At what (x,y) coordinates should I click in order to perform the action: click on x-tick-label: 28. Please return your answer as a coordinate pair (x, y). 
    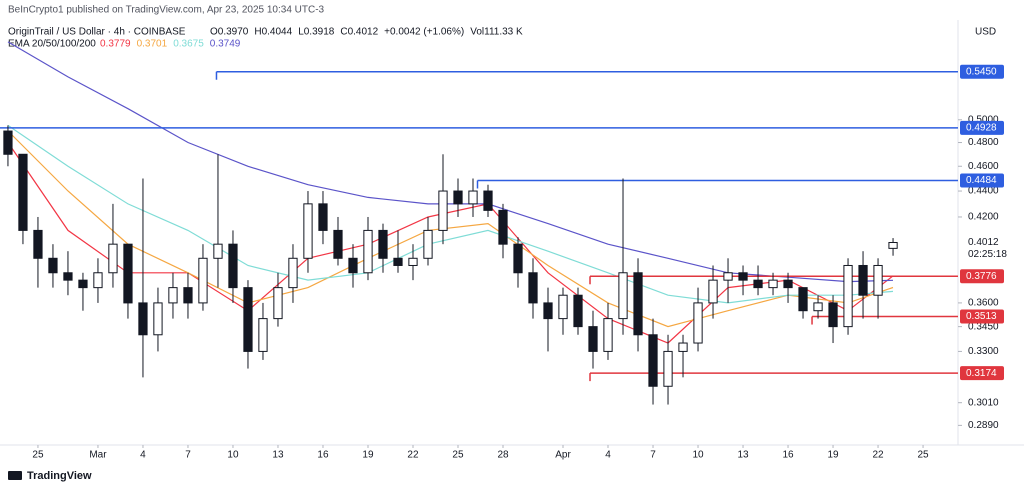
    Looking at the image, I should click on (503, 455).